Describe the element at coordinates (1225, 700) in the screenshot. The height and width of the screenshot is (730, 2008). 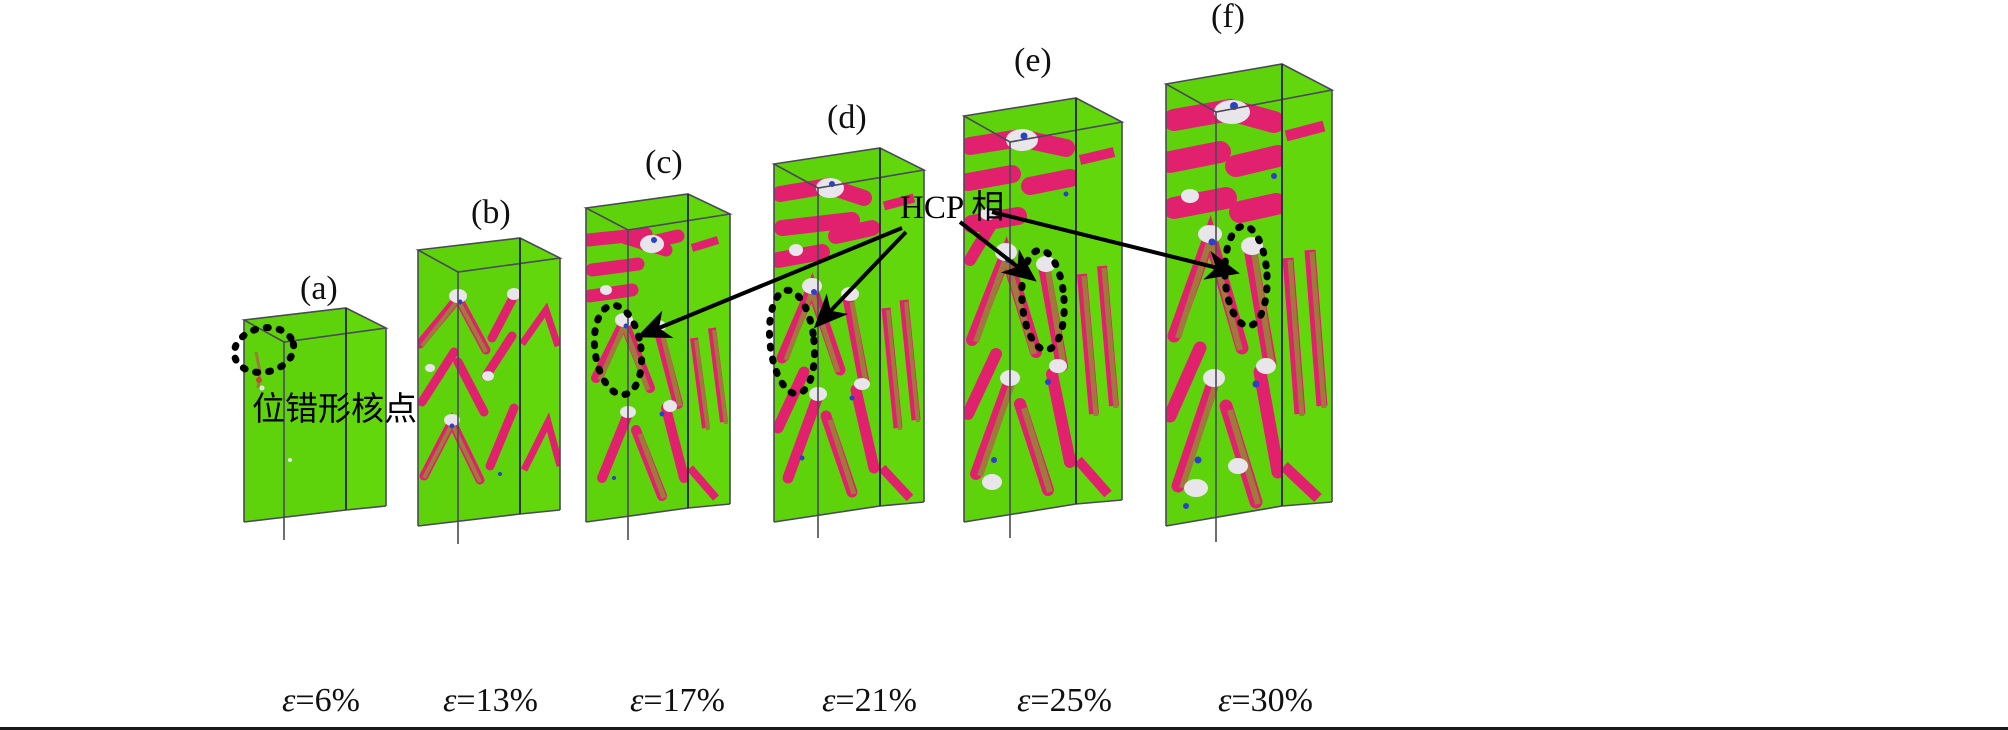
I see `strain-symbol-f: ε` at that location.